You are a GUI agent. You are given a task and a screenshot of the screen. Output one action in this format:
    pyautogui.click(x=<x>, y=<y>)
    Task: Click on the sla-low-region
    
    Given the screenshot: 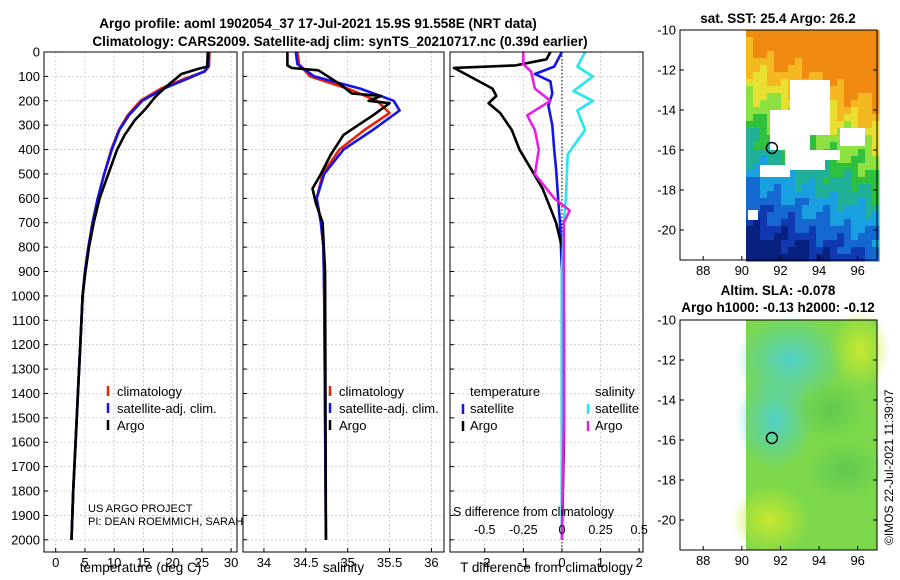 What is the action you would take?
    pyautogui.click(x=770, y=520)
    